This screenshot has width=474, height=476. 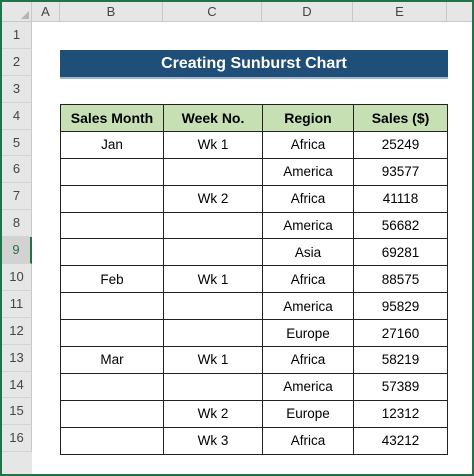 I want to click on row-header: 4, so click(x=17, y=116).